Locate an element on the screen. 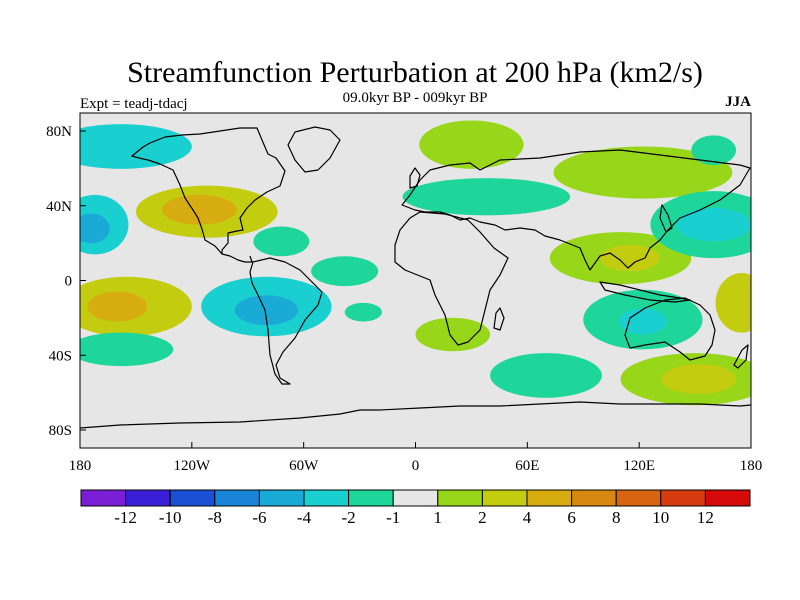 The width and height of the screenshot is (800, 600). x-tick-label-5: 120E is located at coordinates (639, 466).